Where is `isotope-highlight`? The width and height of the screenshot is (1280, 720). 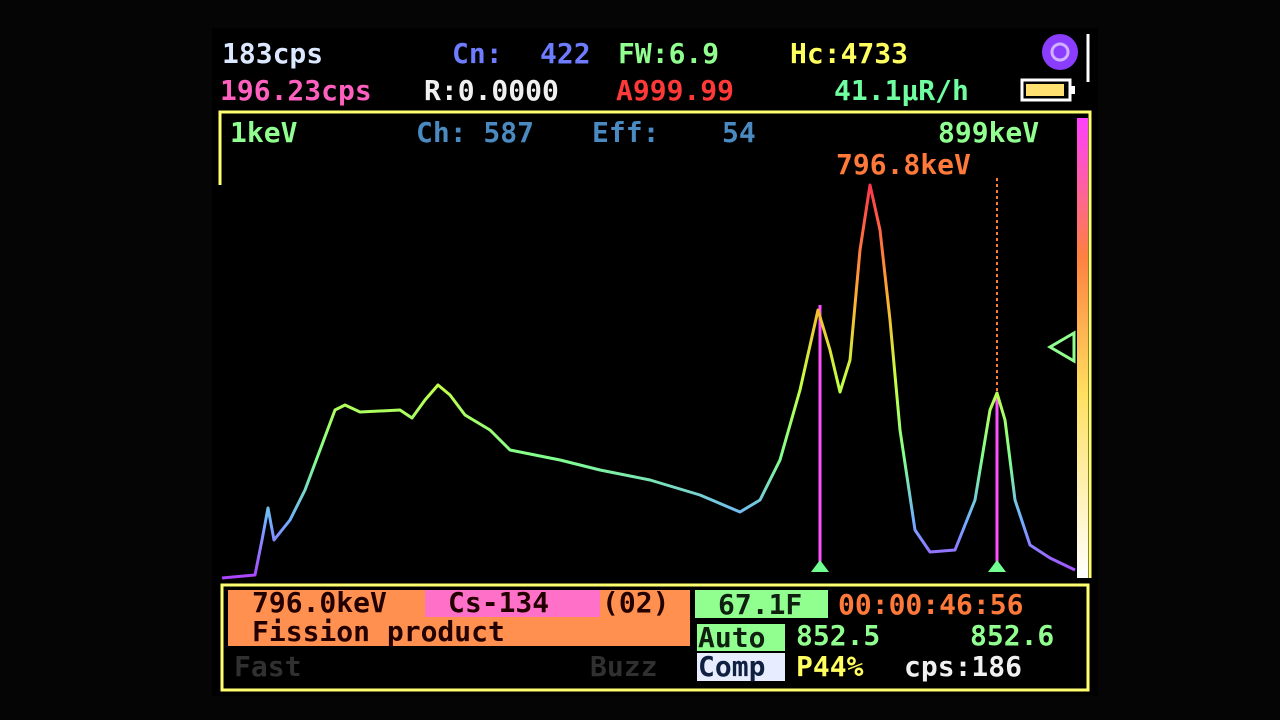
isotope-highlight is located at coordinates (512, 603).